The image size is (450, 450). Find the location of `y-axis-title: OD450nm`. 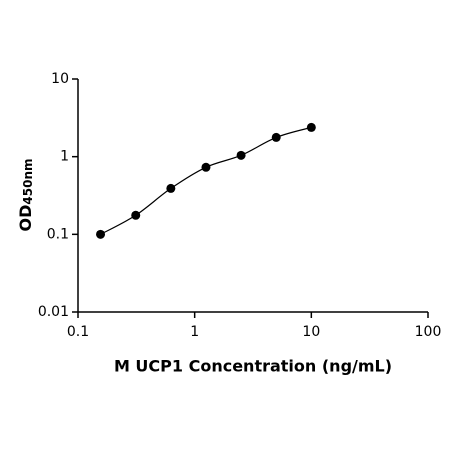

y-axis-title: OD450nm is located at coordinates (25, 195).